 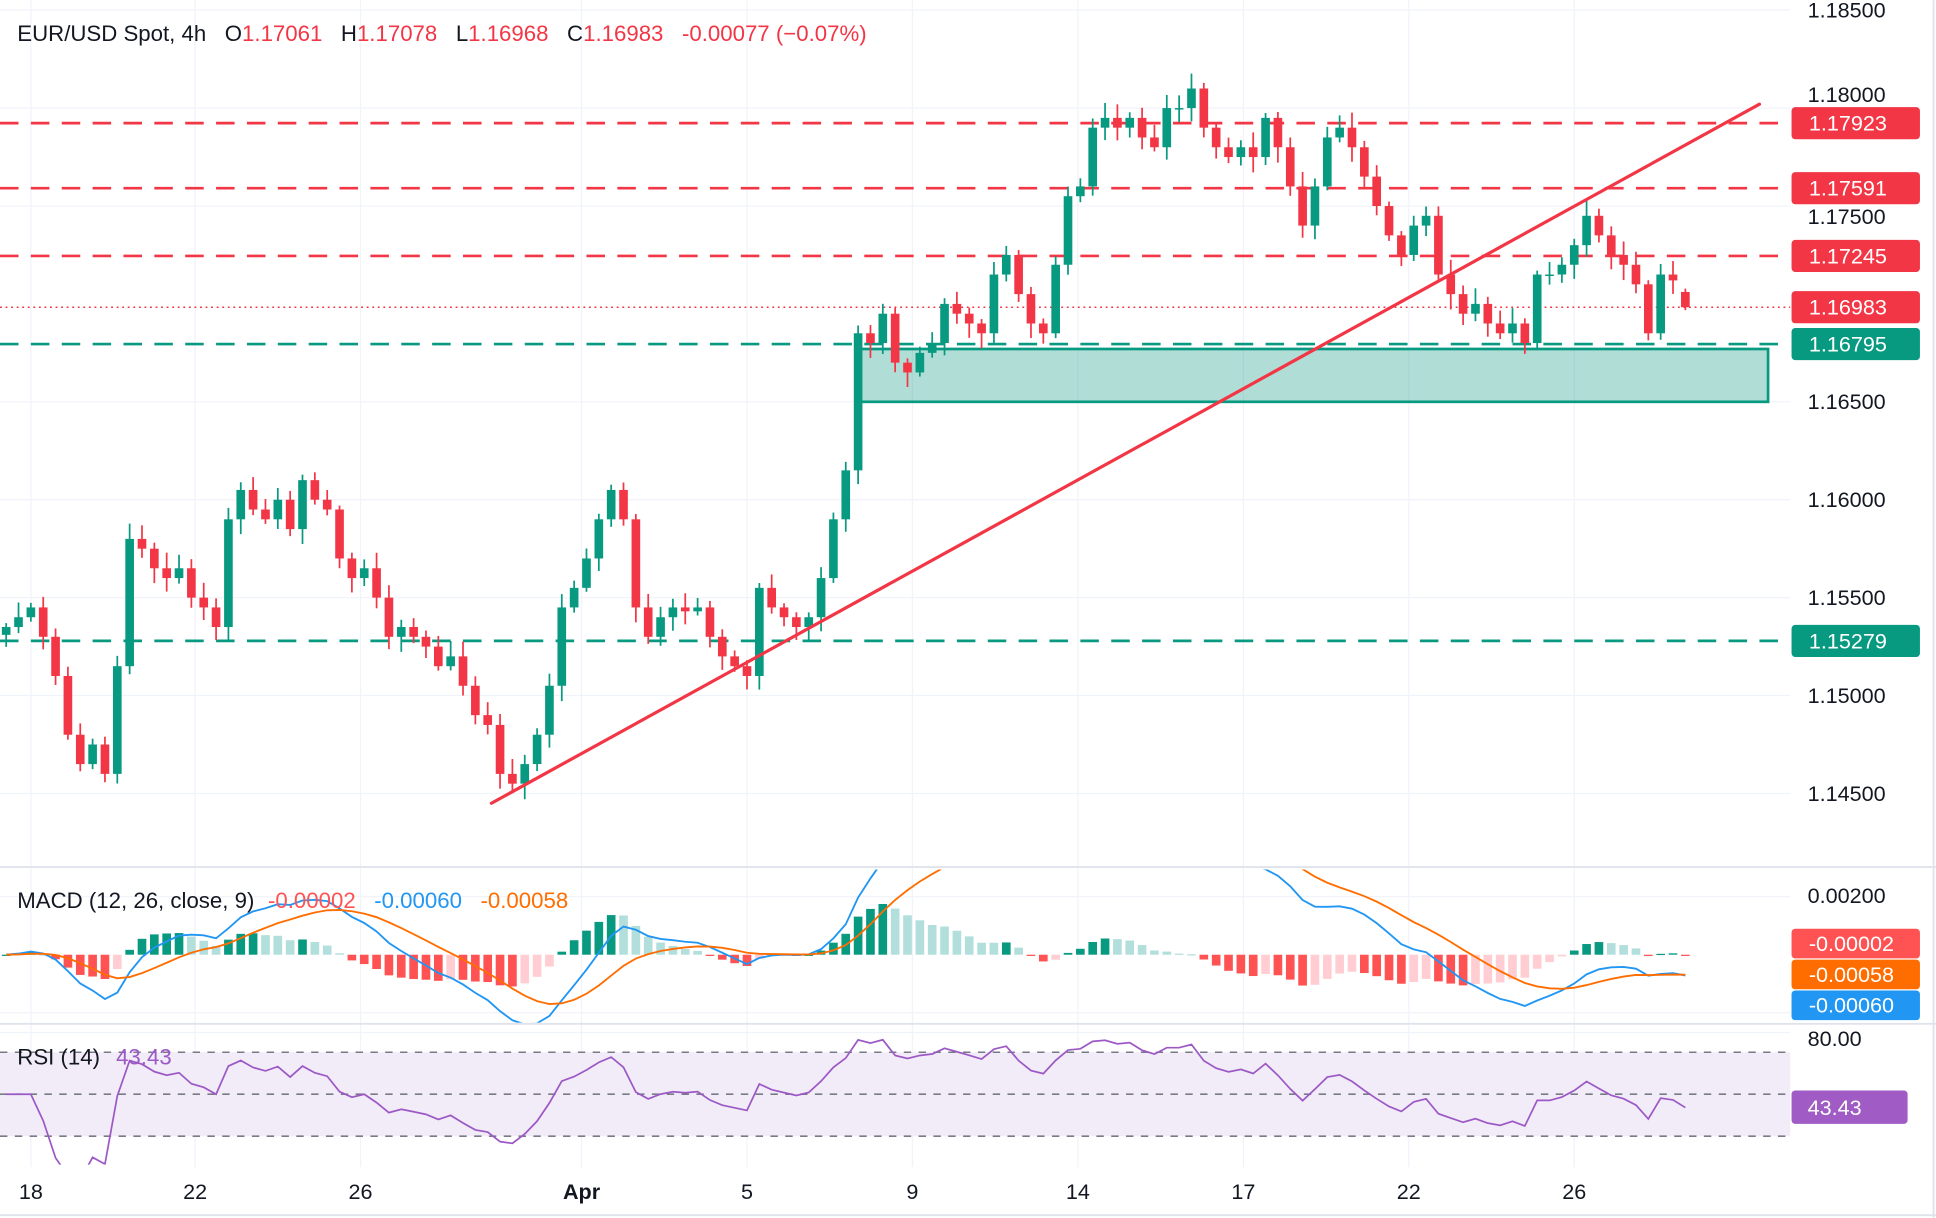 I want to click on price-level-tag-text: 1.17923, so click(x=1848, y=123).